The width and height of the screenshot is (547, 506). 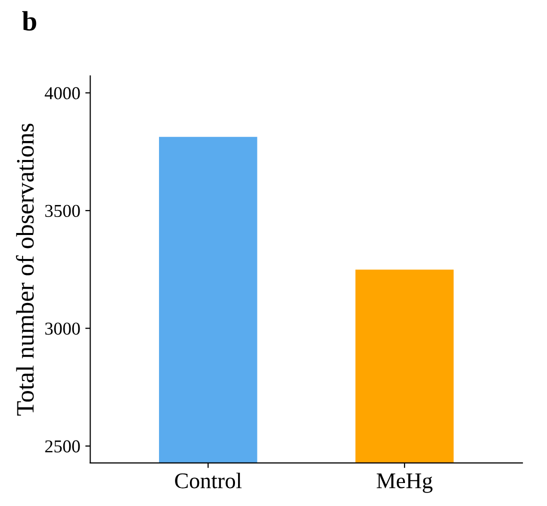 What do you see at coordinates (29, 21) in the screenshot?
I see `chart-title: b` at bounding box center [29, 21].